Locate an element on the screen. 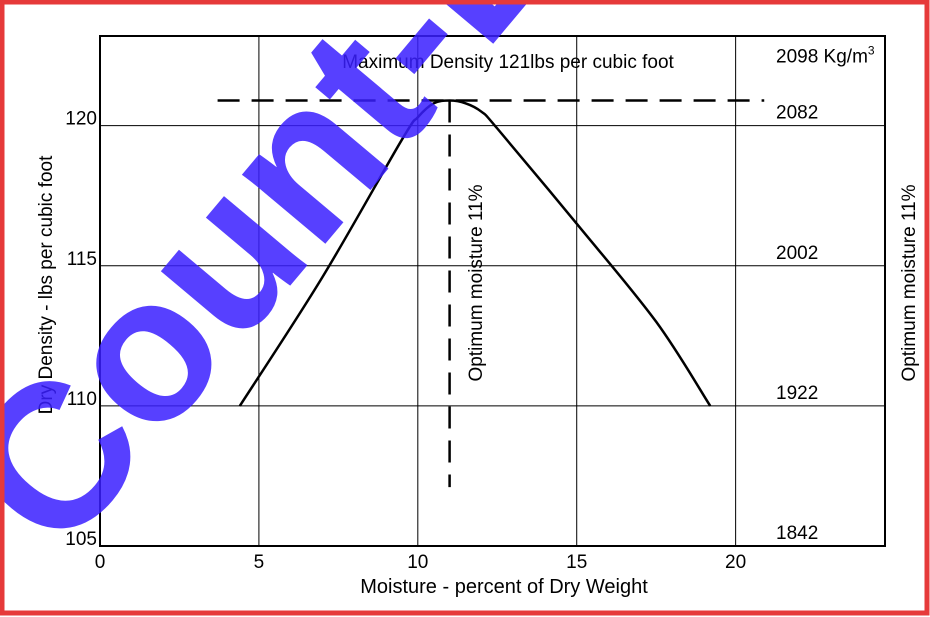 This screenshot has width=930, height=617. secondary-y-label: 1922 is located at coordinates (797, 393).